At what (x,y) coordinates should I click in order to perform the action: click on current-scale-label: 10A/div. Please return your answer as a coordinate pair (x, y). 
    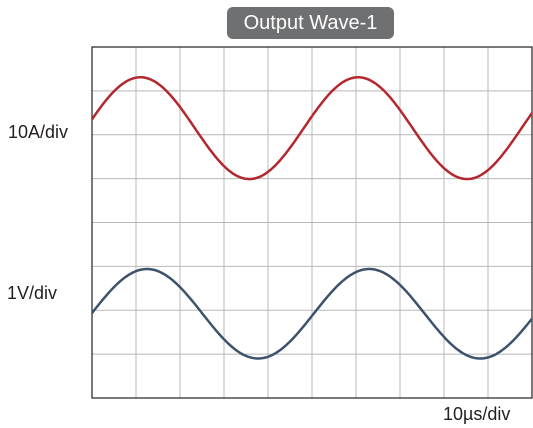
    Looking at the image, I should click on (38, 132).